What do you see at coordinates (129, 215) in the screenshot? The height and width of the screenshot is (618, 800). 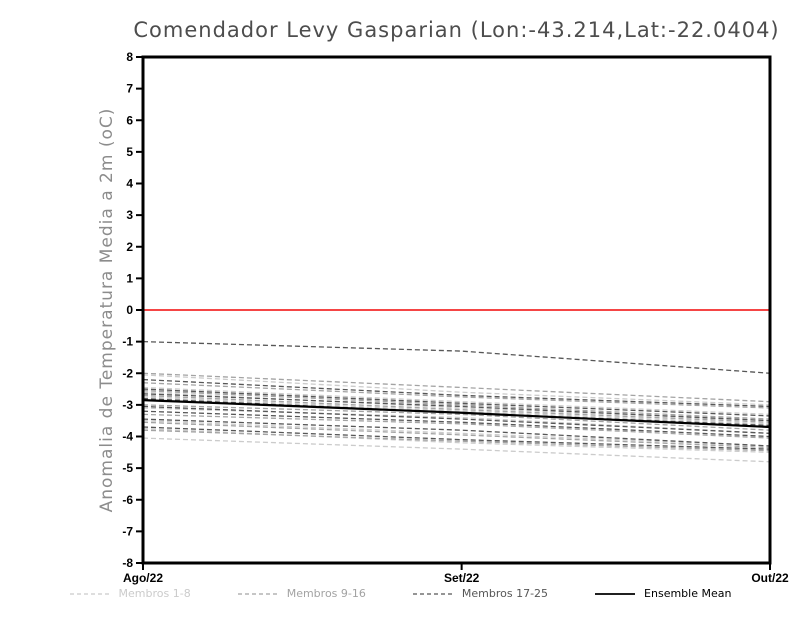 I see `y-tick-label: 3` at bounding box center [129, 215].